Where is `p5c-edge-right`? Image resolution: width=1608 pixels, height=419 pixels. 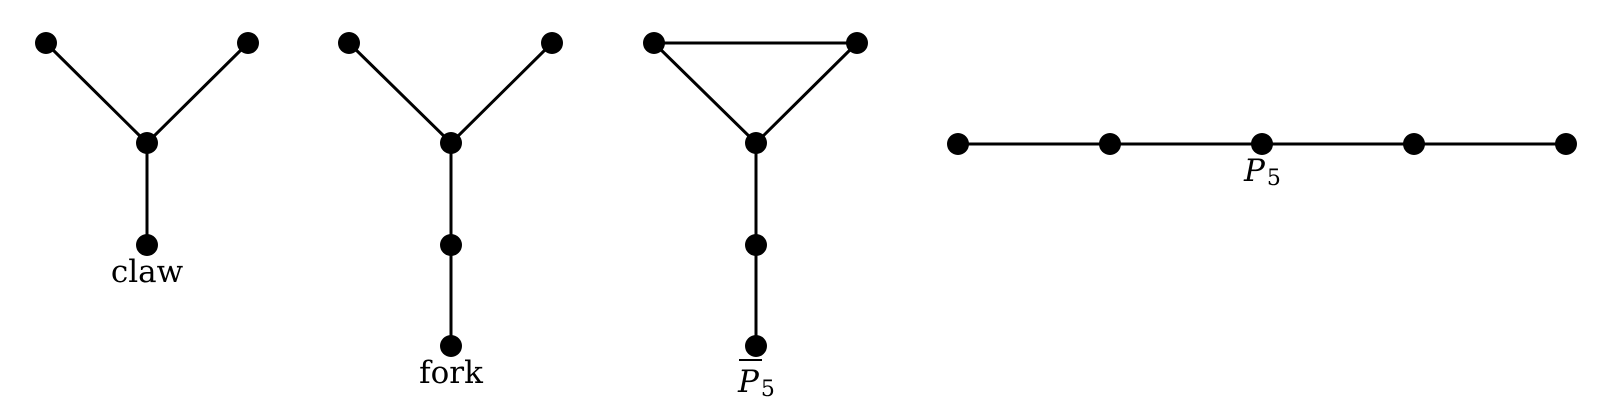
p5c-edge-right is located at coordinates (806, 93).